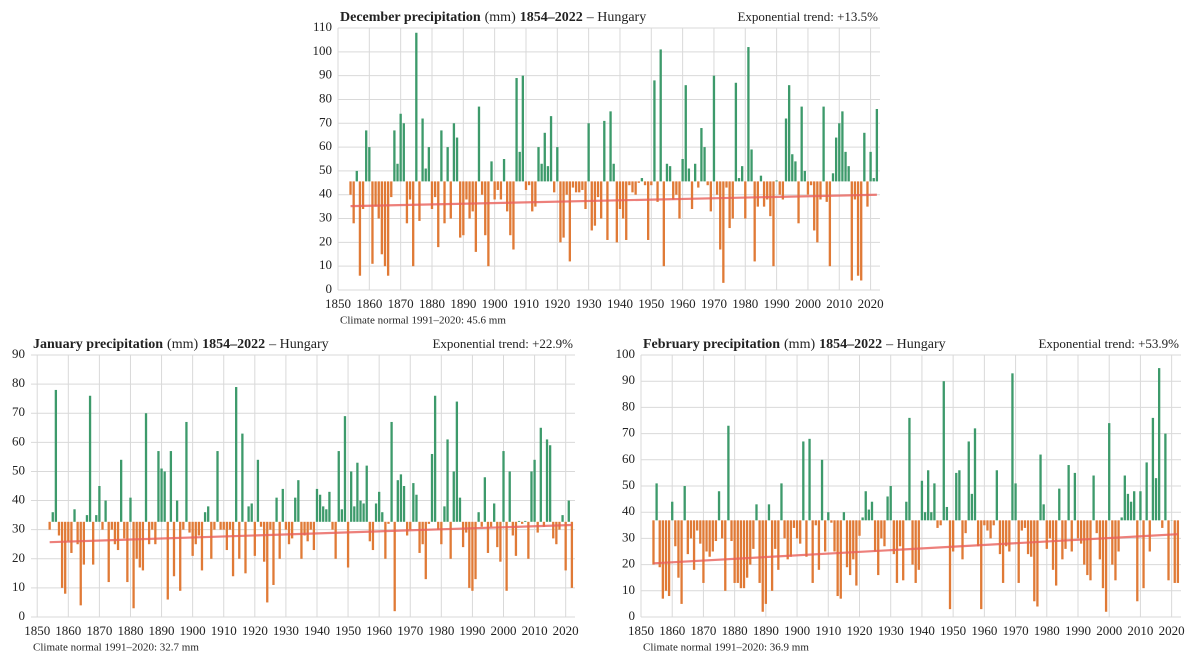 The height and width of the screenshot is (657, 1193). I want to click on x-tick-label: 1990, so click(1078, 630).